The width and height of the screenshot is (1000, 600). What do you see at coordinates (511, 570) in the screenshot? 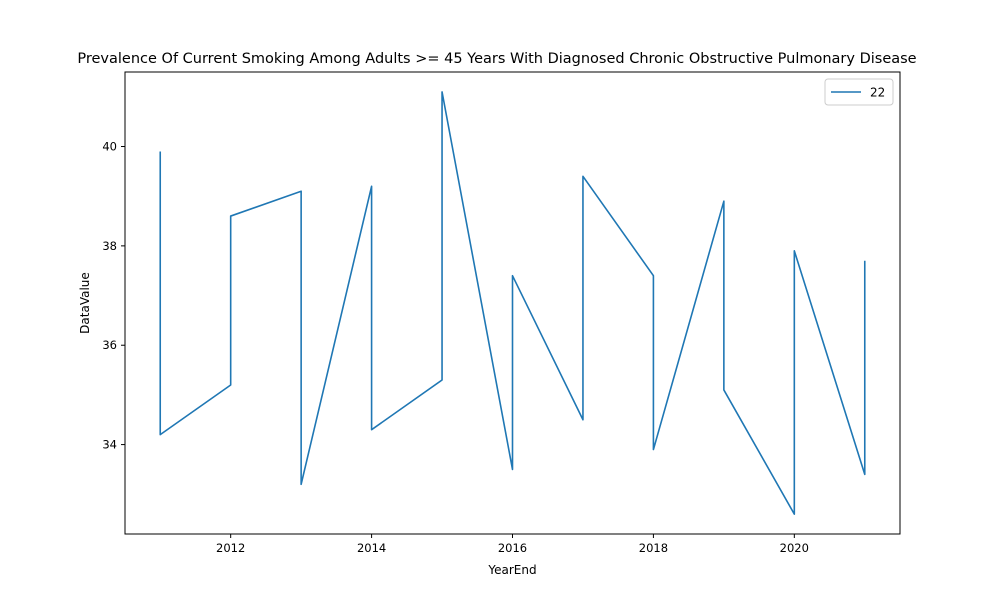
I see `x-axis-label: YearEnd` at bounding box center [511, 570].